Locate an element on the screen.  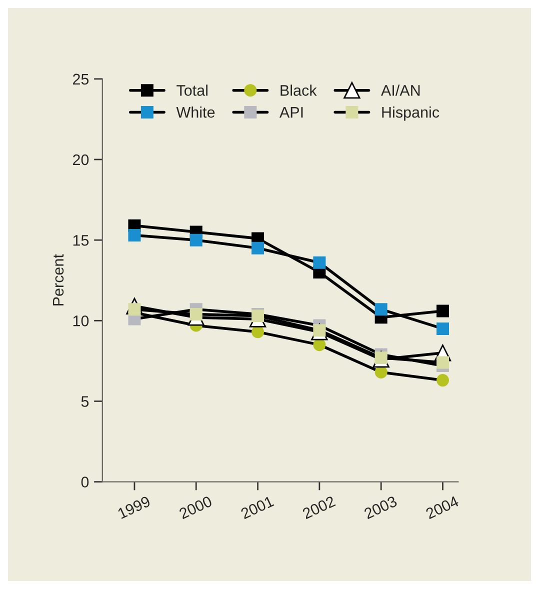
legend-label: Total is located at coordinates (192, 90).